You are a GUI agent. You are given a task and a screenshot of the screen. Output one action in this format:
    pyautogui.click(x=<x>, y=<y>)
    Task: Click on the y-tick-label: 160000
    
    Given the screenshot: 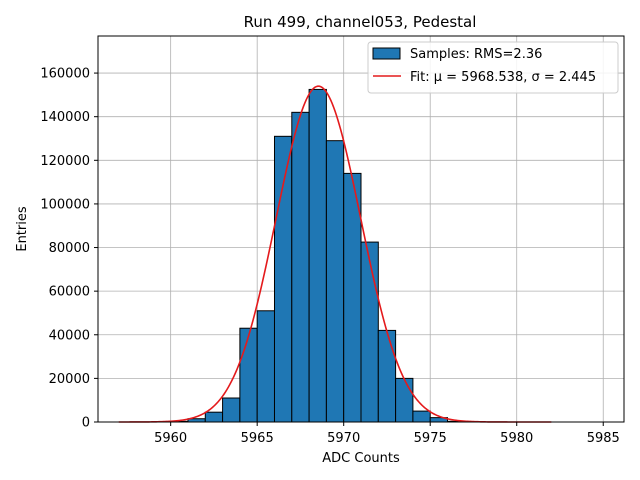 What is the action you would take?
    pyautogui.click(x=65, y=74)
    